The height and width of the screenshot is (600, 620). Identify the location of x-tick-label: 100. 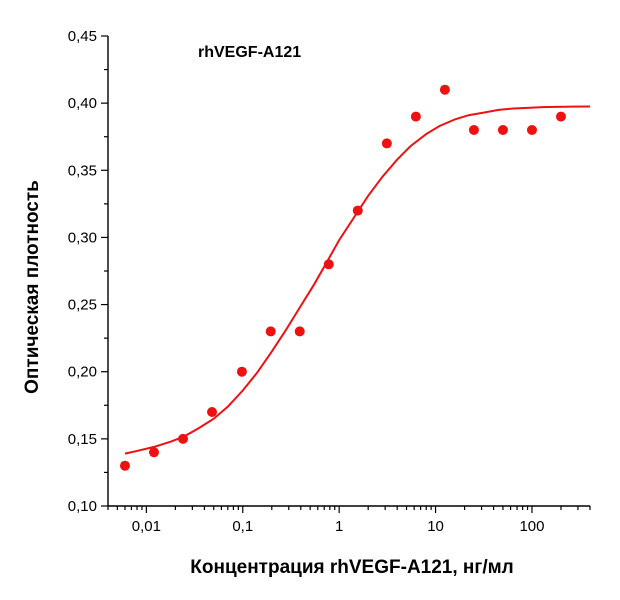
(531, 526).